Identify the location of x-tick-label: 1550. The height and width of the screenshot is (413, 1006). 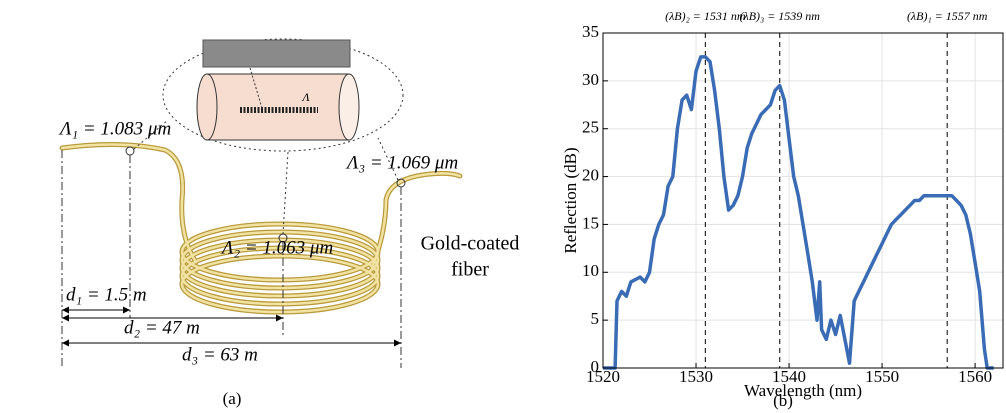
(882, 376).